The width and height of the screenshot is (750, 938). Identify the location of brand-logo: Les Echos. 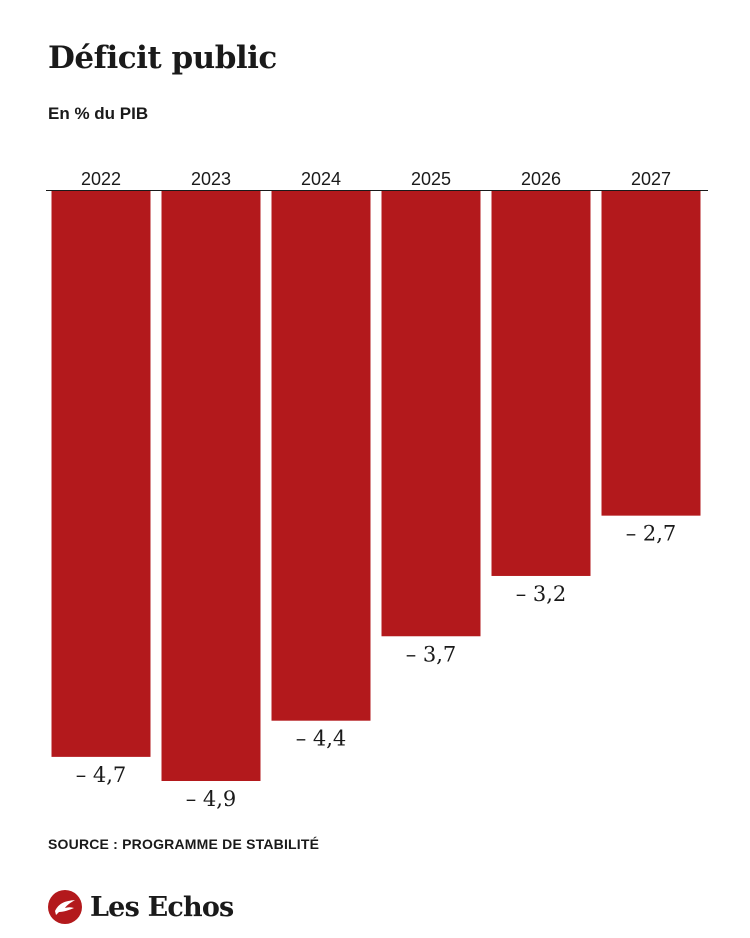
(141, 907).